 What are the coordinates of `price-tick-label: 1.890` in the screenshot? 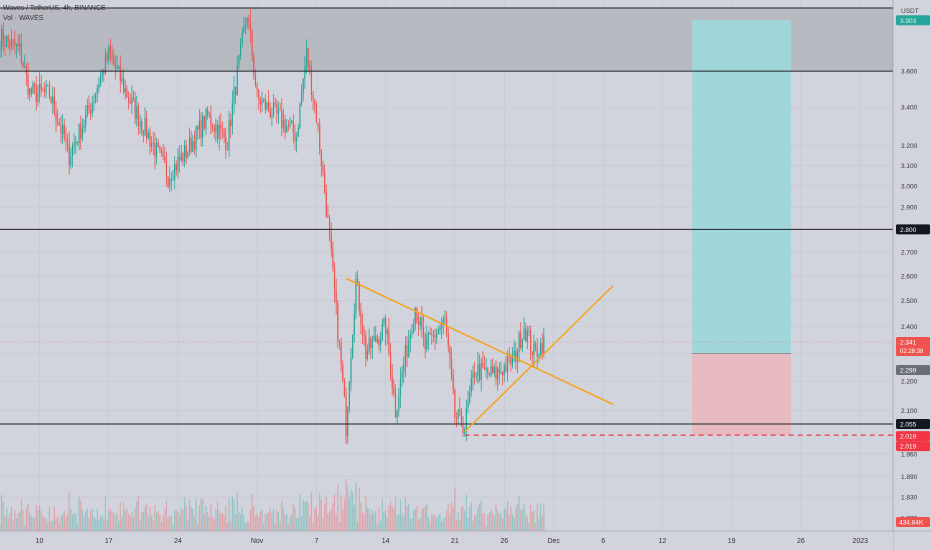 It's located at (909, 477).